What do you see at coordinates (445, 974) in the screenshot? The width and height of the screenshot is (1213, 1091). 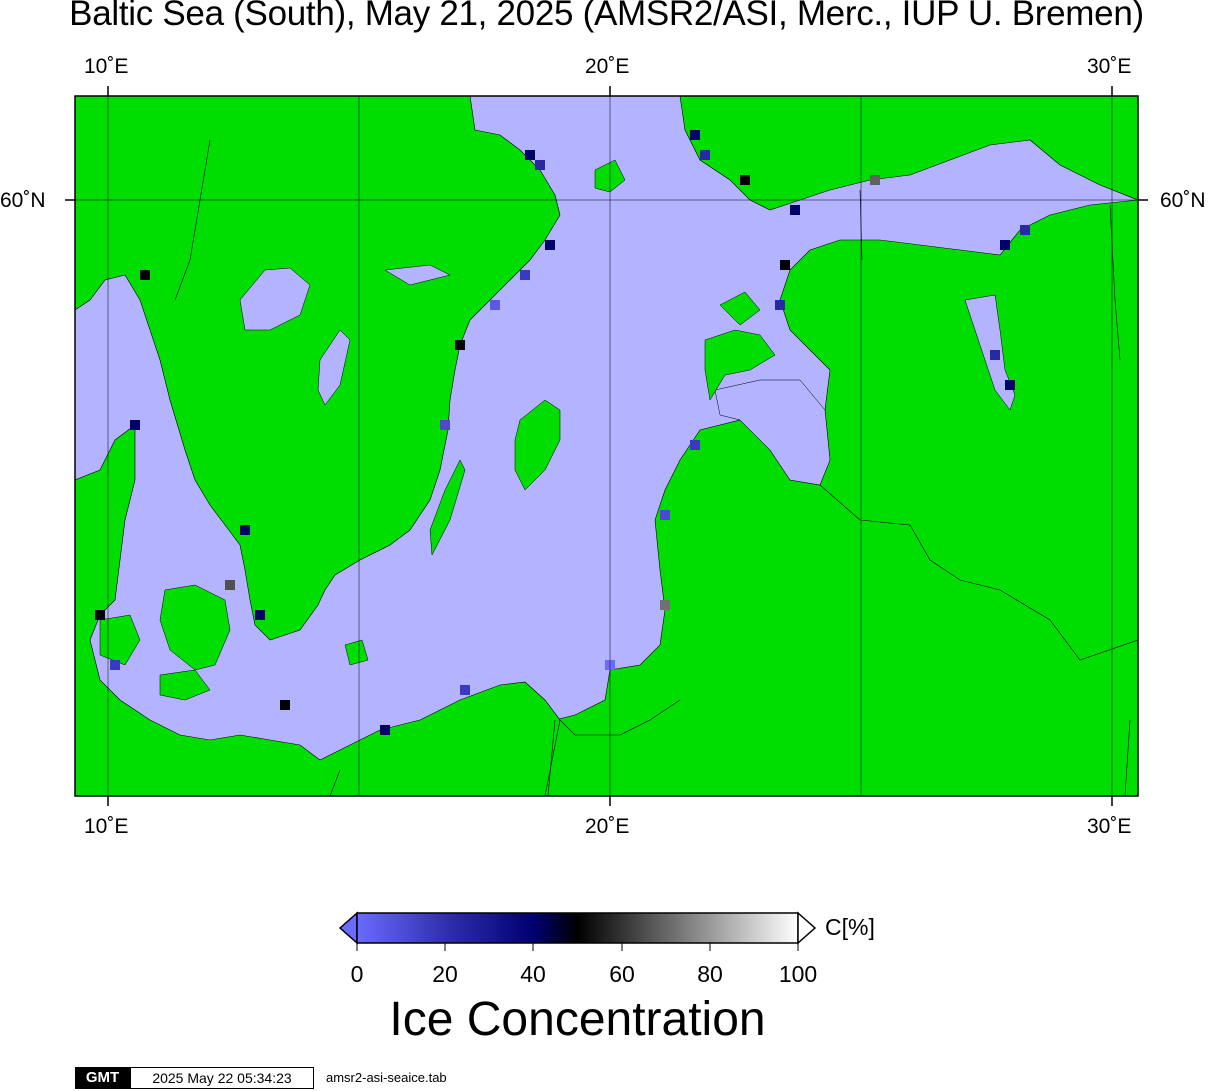 I see `colorbar-tick-20: 20` at bounding box center [445, 974].